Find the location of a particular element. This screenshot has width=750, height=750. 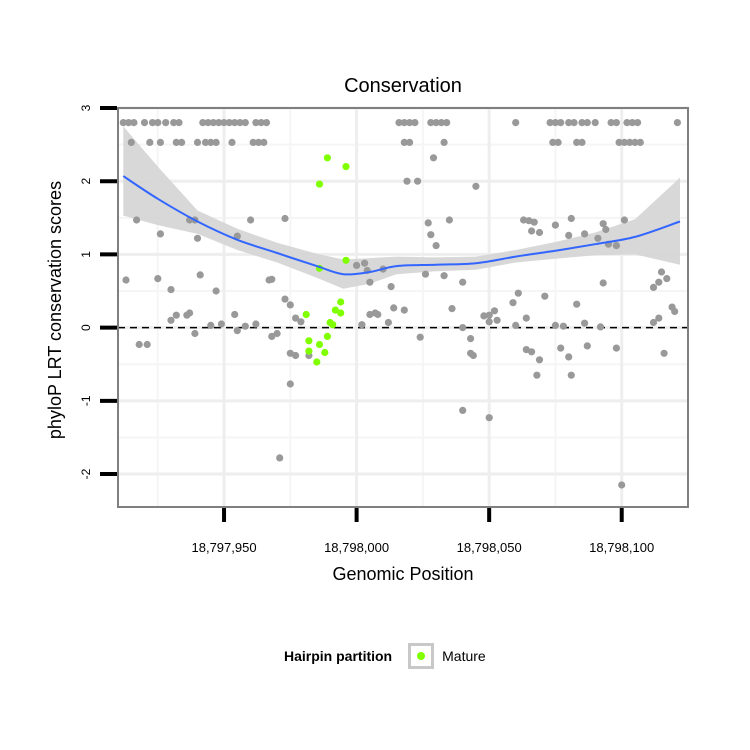

chart-title: Conservation is located at coordinates (403, 86).